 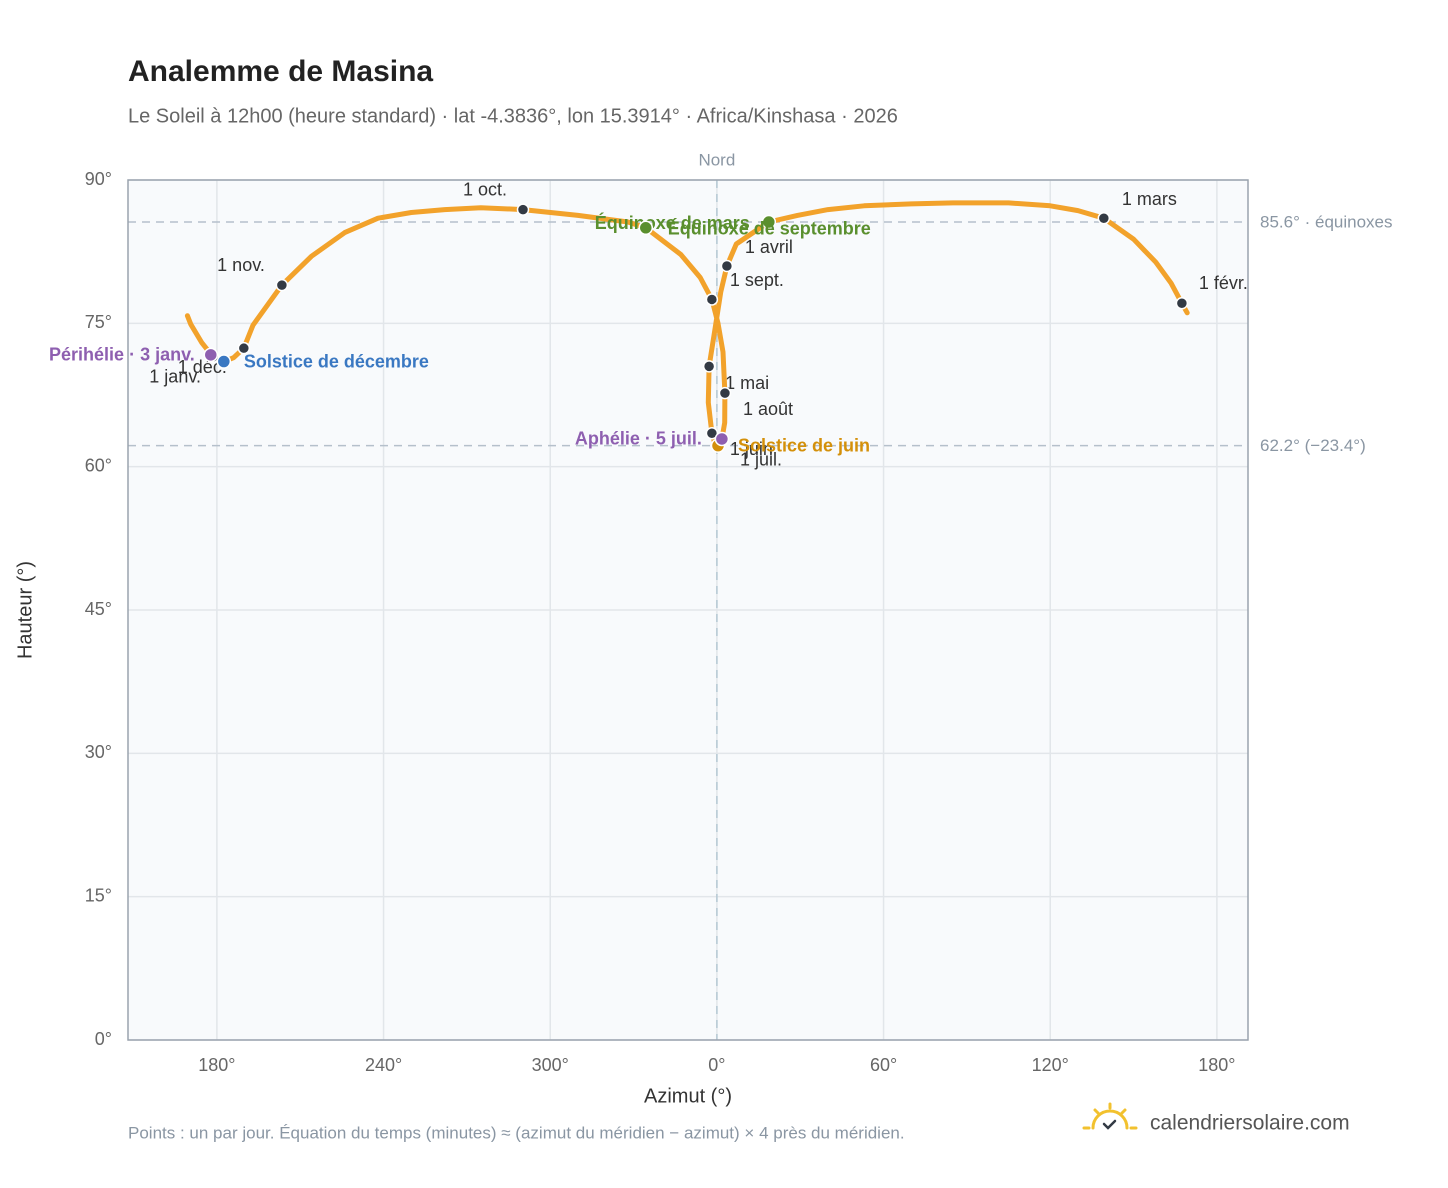 I want to click on reference-label: 85.6° · équinoxes, so click(x=1326, y=222).